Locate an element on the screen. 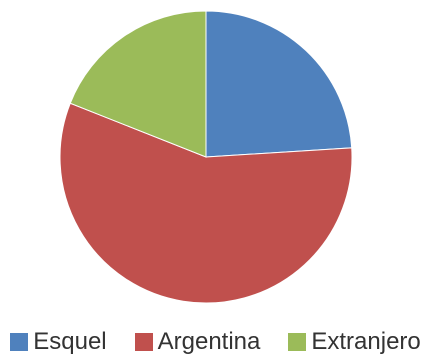 Image resolution: width=431 pixels, height=358 pixels. legend-label-esquel: Esquel is located at coordinates (70, 341).